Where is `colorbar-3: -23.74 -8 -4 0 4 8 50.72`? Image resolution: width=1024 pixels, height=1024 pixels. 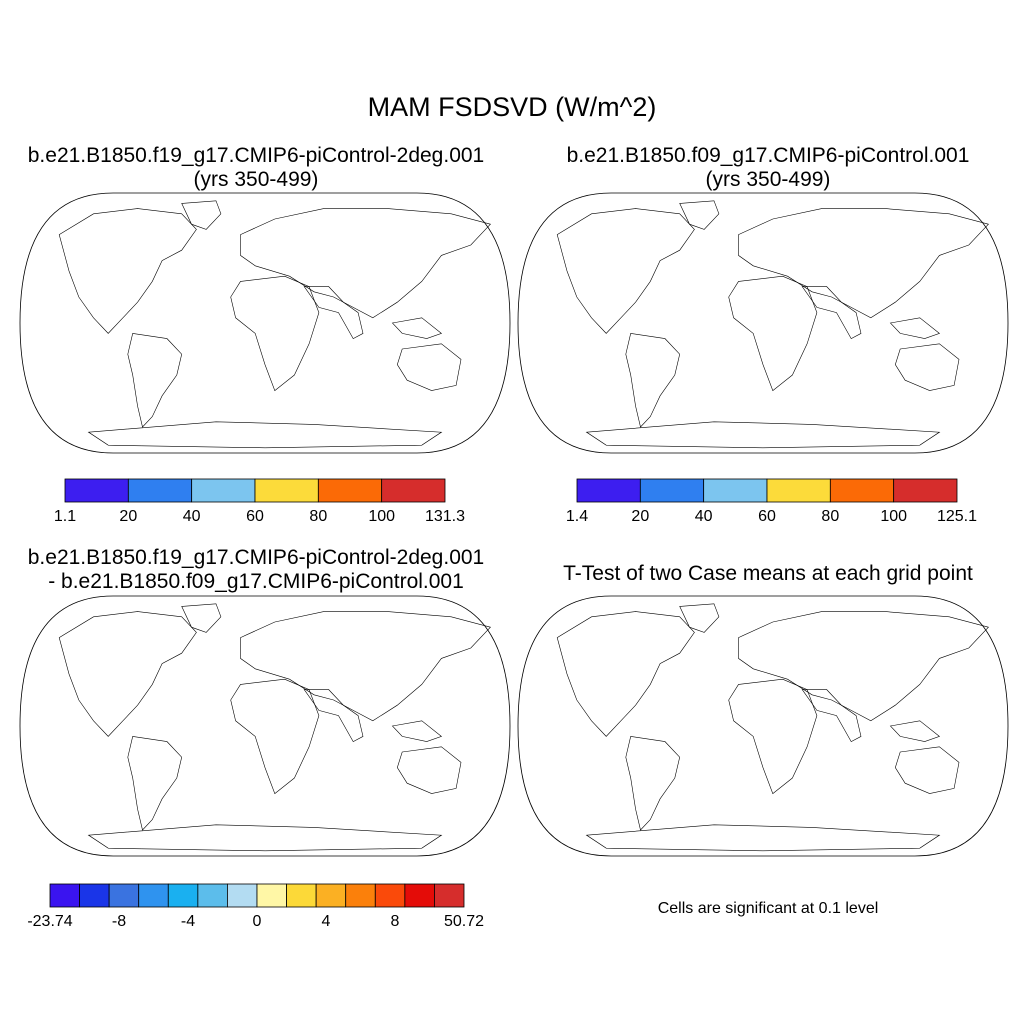
colorbar-3: -23.74 -8 -4 0 4 8 50.72 is located at coordinates (255, 906).